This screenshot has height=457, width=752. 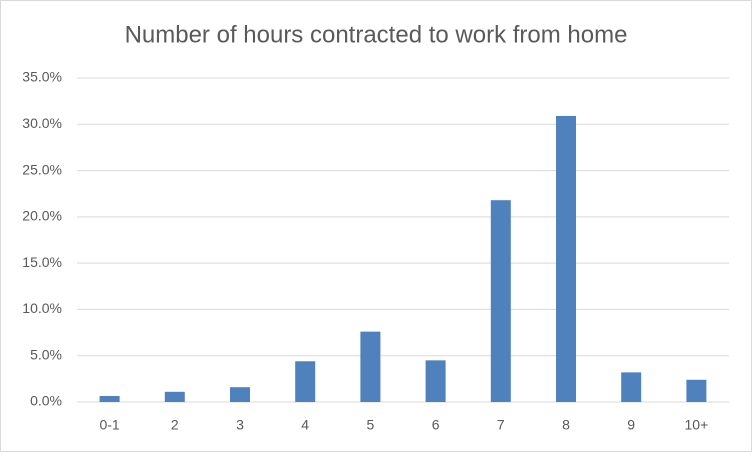 I want to click on y-tick-label: 25.0%, so click(x=42, y=169).